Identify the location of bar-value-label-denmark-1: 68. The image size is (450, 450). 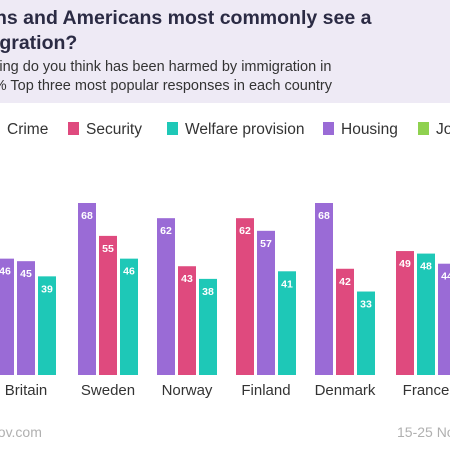
(324, 216).